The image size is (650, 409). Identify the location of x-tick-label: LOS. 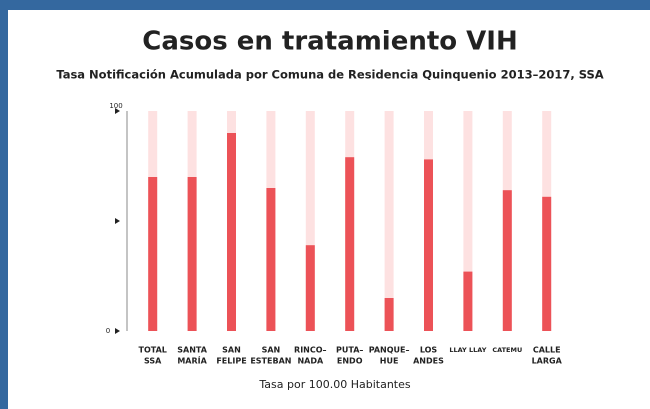
(429, 350).